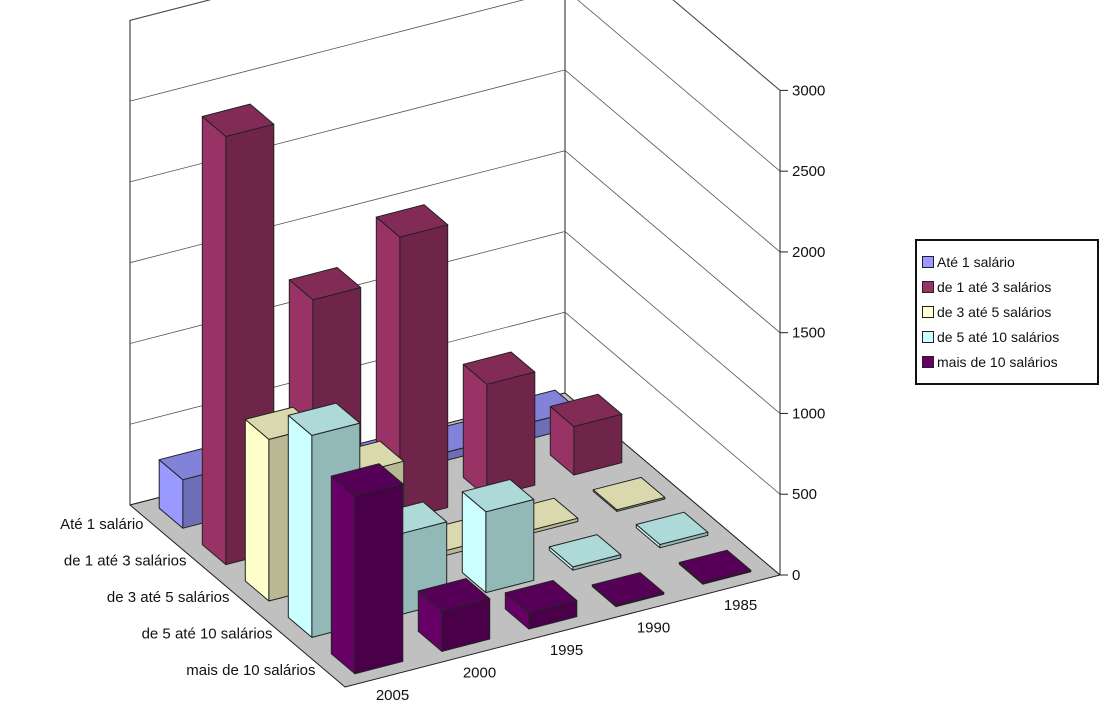 This screenshot has width=1105, height=718. What do you see at coordinates (998, 336) in the screenshot?
I see `legend-label: de 5 até 10 salários` at bounding box center [998, 336].